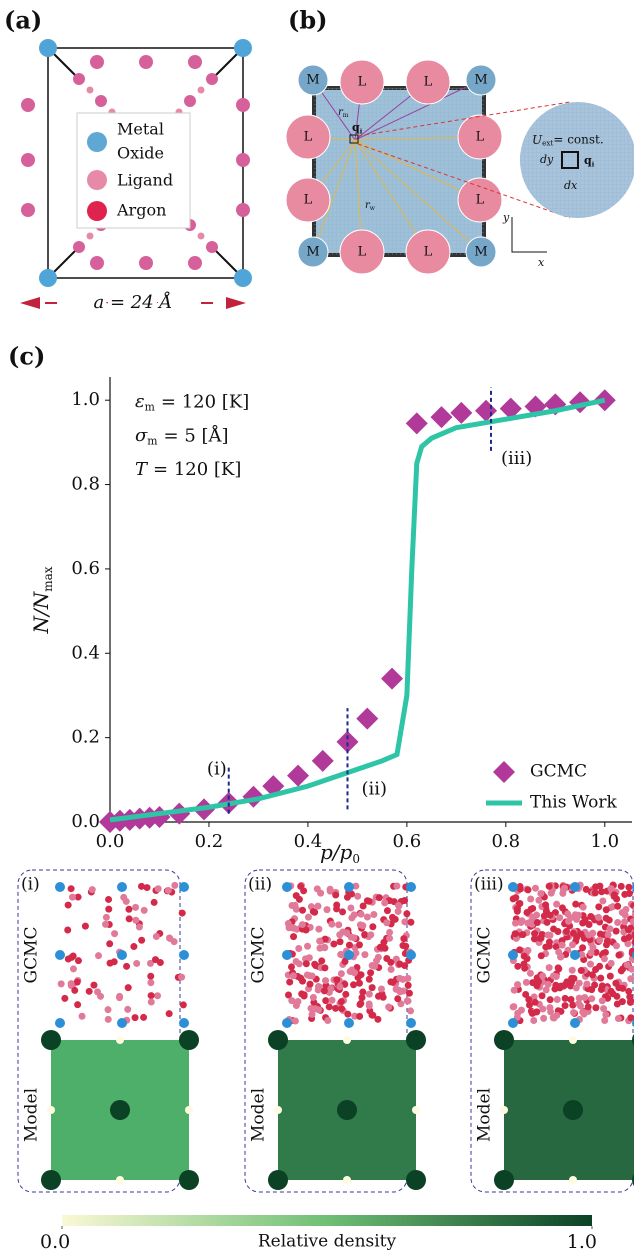 This screenshot has width=634, height=1255. What do you see at coordinates (85, 484) in the screenshot?
I see `y-tick-label: 0.8` at bounding box center [85, 484].